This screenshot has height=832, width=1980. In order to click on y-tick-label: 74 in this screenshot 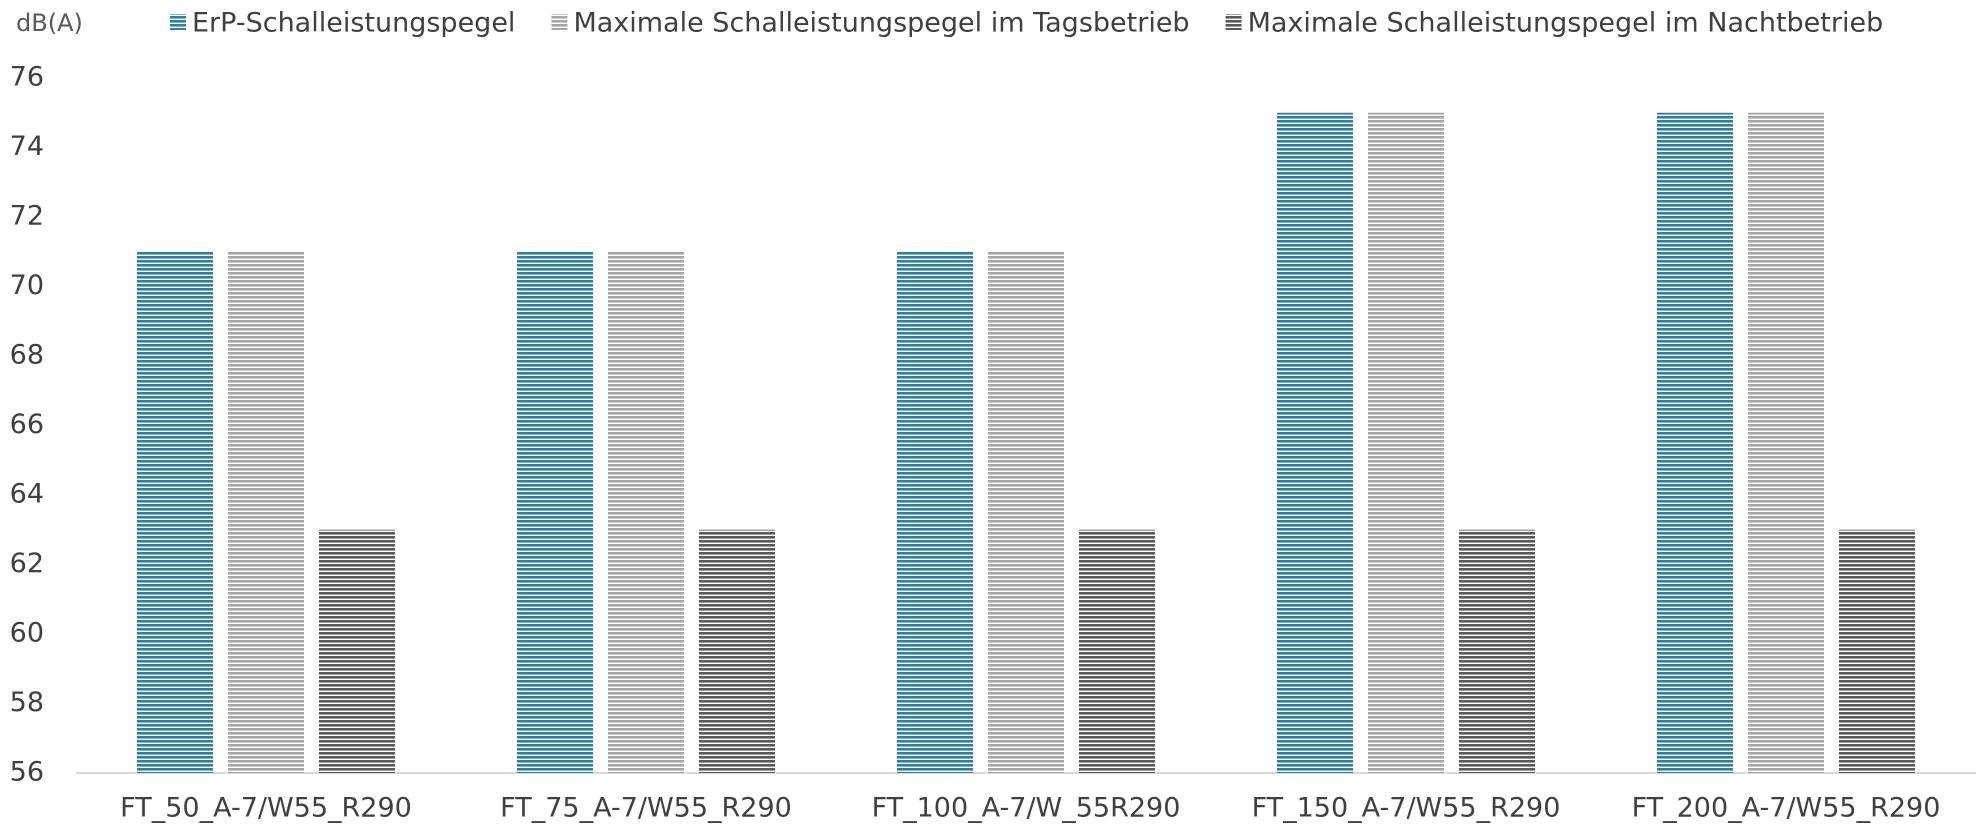, I will do `click(27, 146)`.